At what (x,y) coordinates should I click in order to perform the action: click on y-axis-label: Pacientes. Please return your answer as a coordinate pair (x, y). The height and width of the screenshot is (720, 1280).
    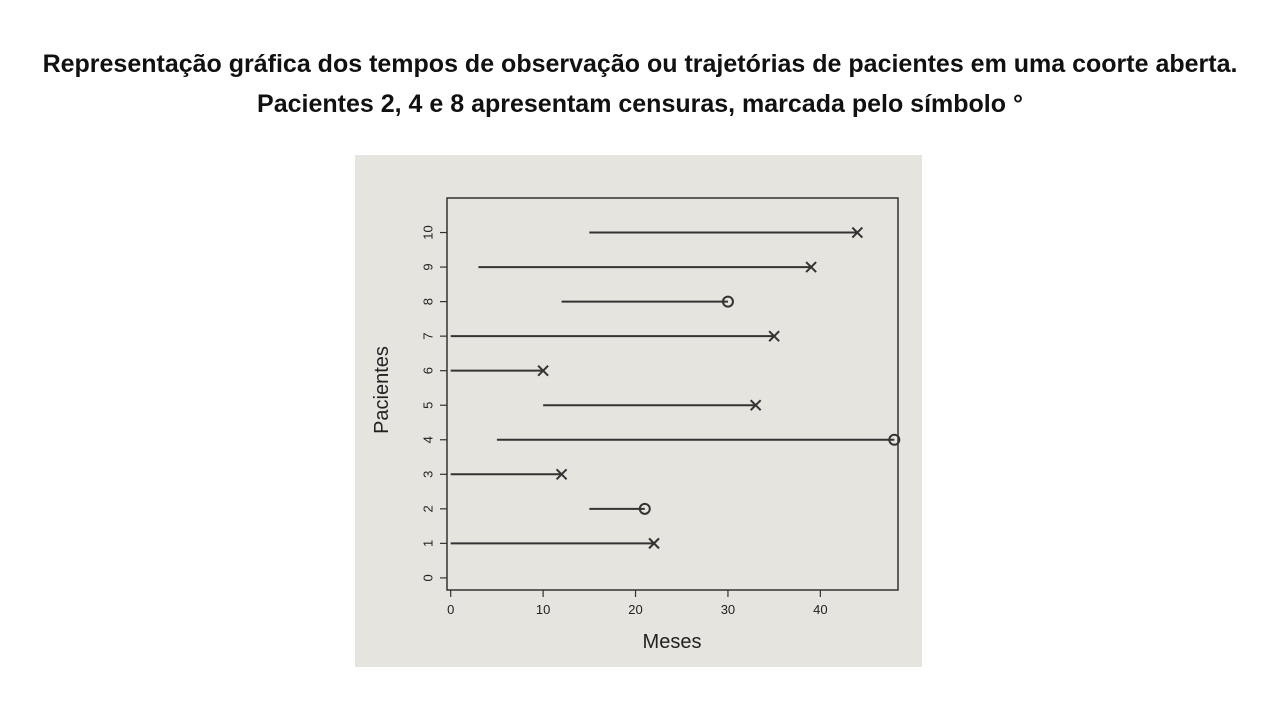
    Looking at the image, I should click on (382, 390).